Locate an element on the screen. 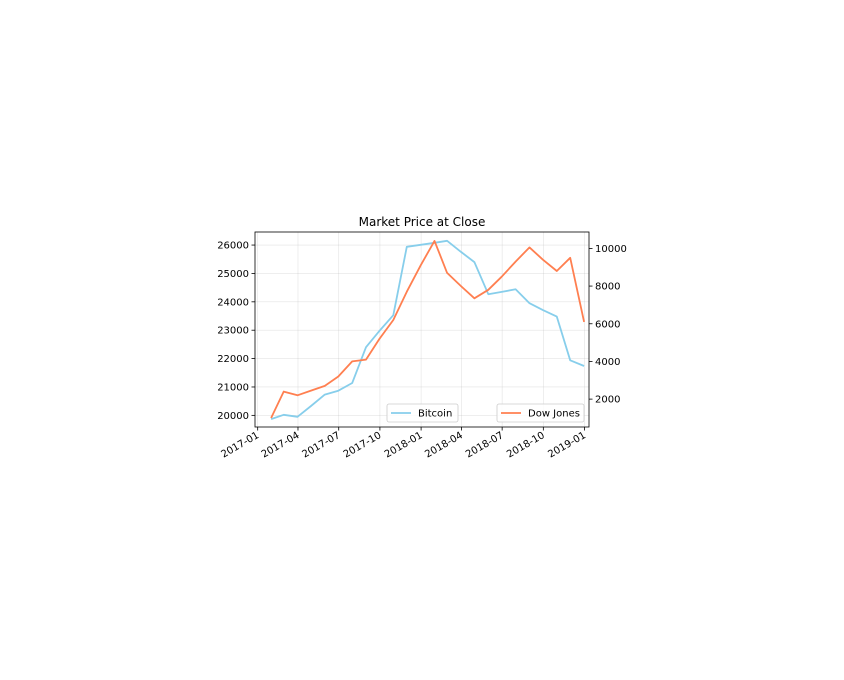 This screenshot has width=844, height=680. y-left-tick-label: 21000 is located at coordinates (233, 387).